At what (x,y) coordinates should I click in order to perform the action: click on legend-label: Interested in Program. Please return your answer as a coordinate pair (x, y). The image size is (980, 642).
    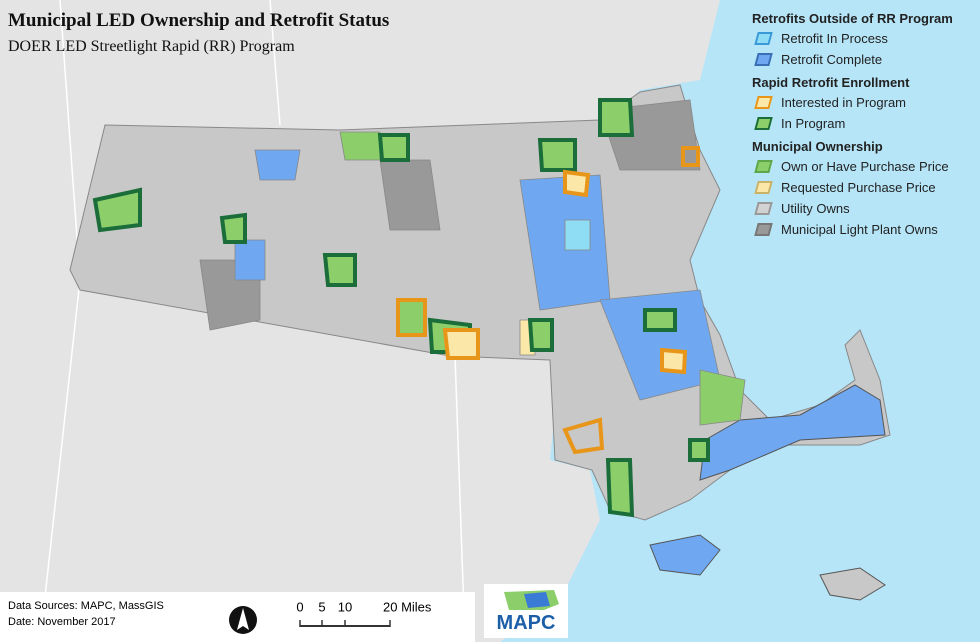
    Looking at the image, I should click on (844, 102).